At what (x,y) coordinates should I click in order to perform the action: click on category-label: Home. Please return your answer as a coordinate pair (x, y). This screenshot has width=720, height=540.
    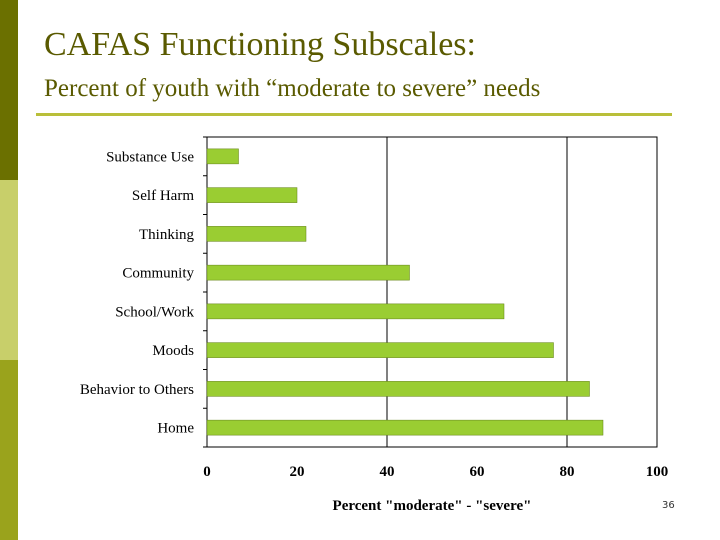
    Looking at the image, I should click on (175, 429).